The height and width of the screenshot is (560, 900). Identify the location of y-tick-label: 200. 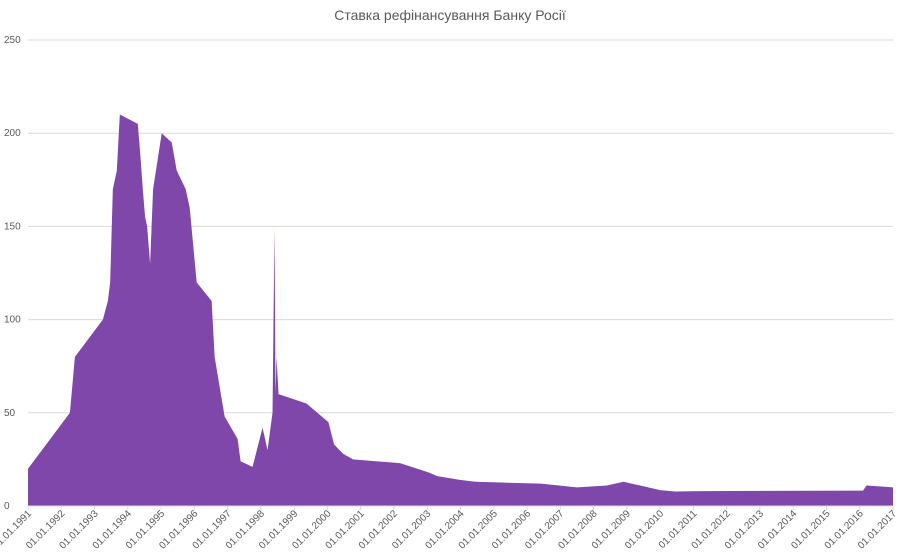
(12, 133).